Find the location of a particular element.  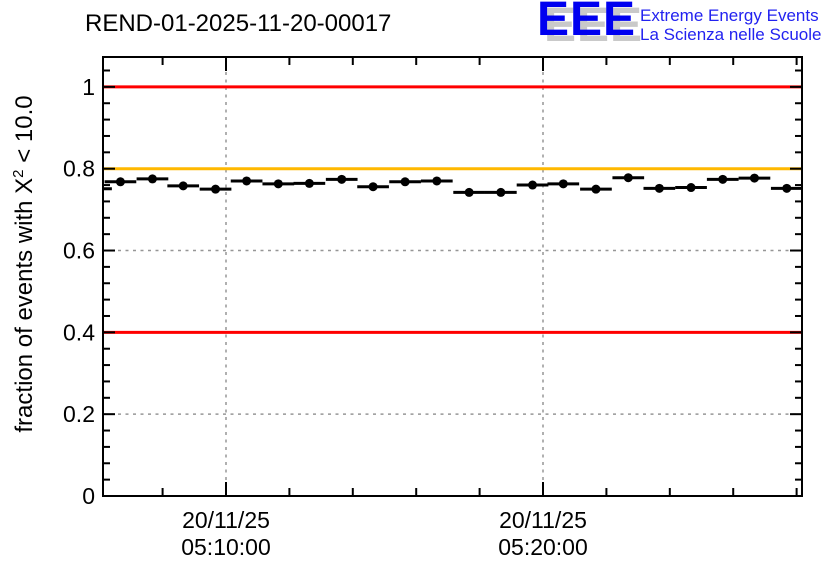

eee-logo: EEE is located at coordinates (587, 23).